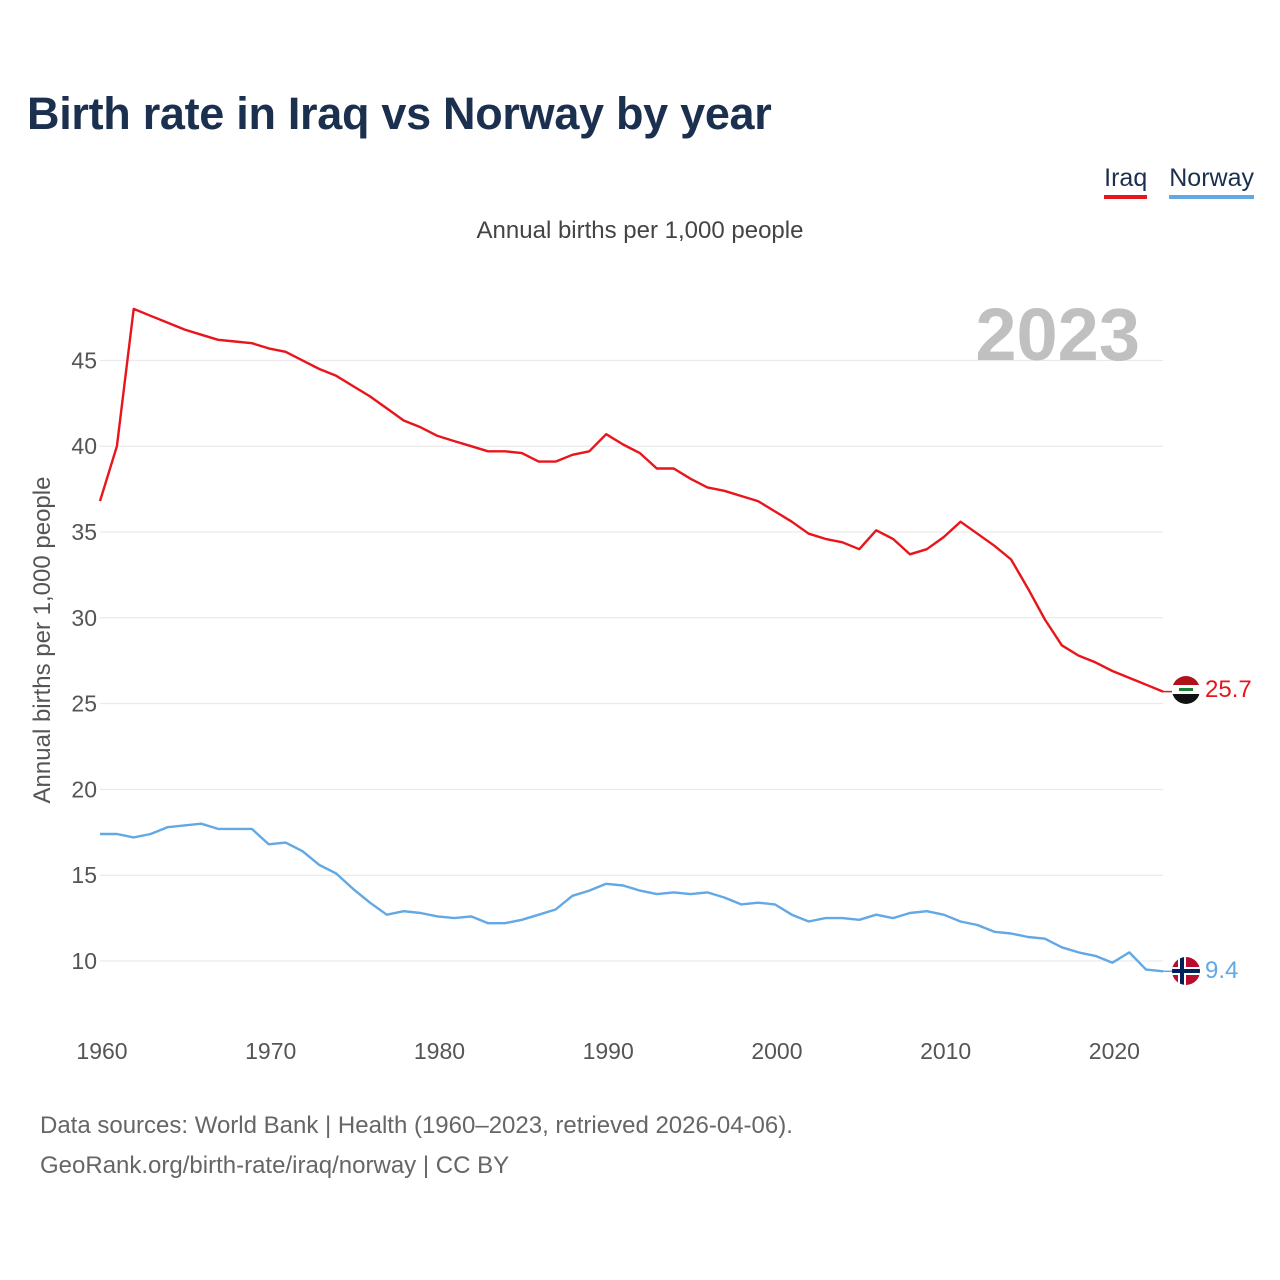  Describe the element at coordinates (1114, 1051) in the screenshot. I see `x-tick-label: 2020` at that location.